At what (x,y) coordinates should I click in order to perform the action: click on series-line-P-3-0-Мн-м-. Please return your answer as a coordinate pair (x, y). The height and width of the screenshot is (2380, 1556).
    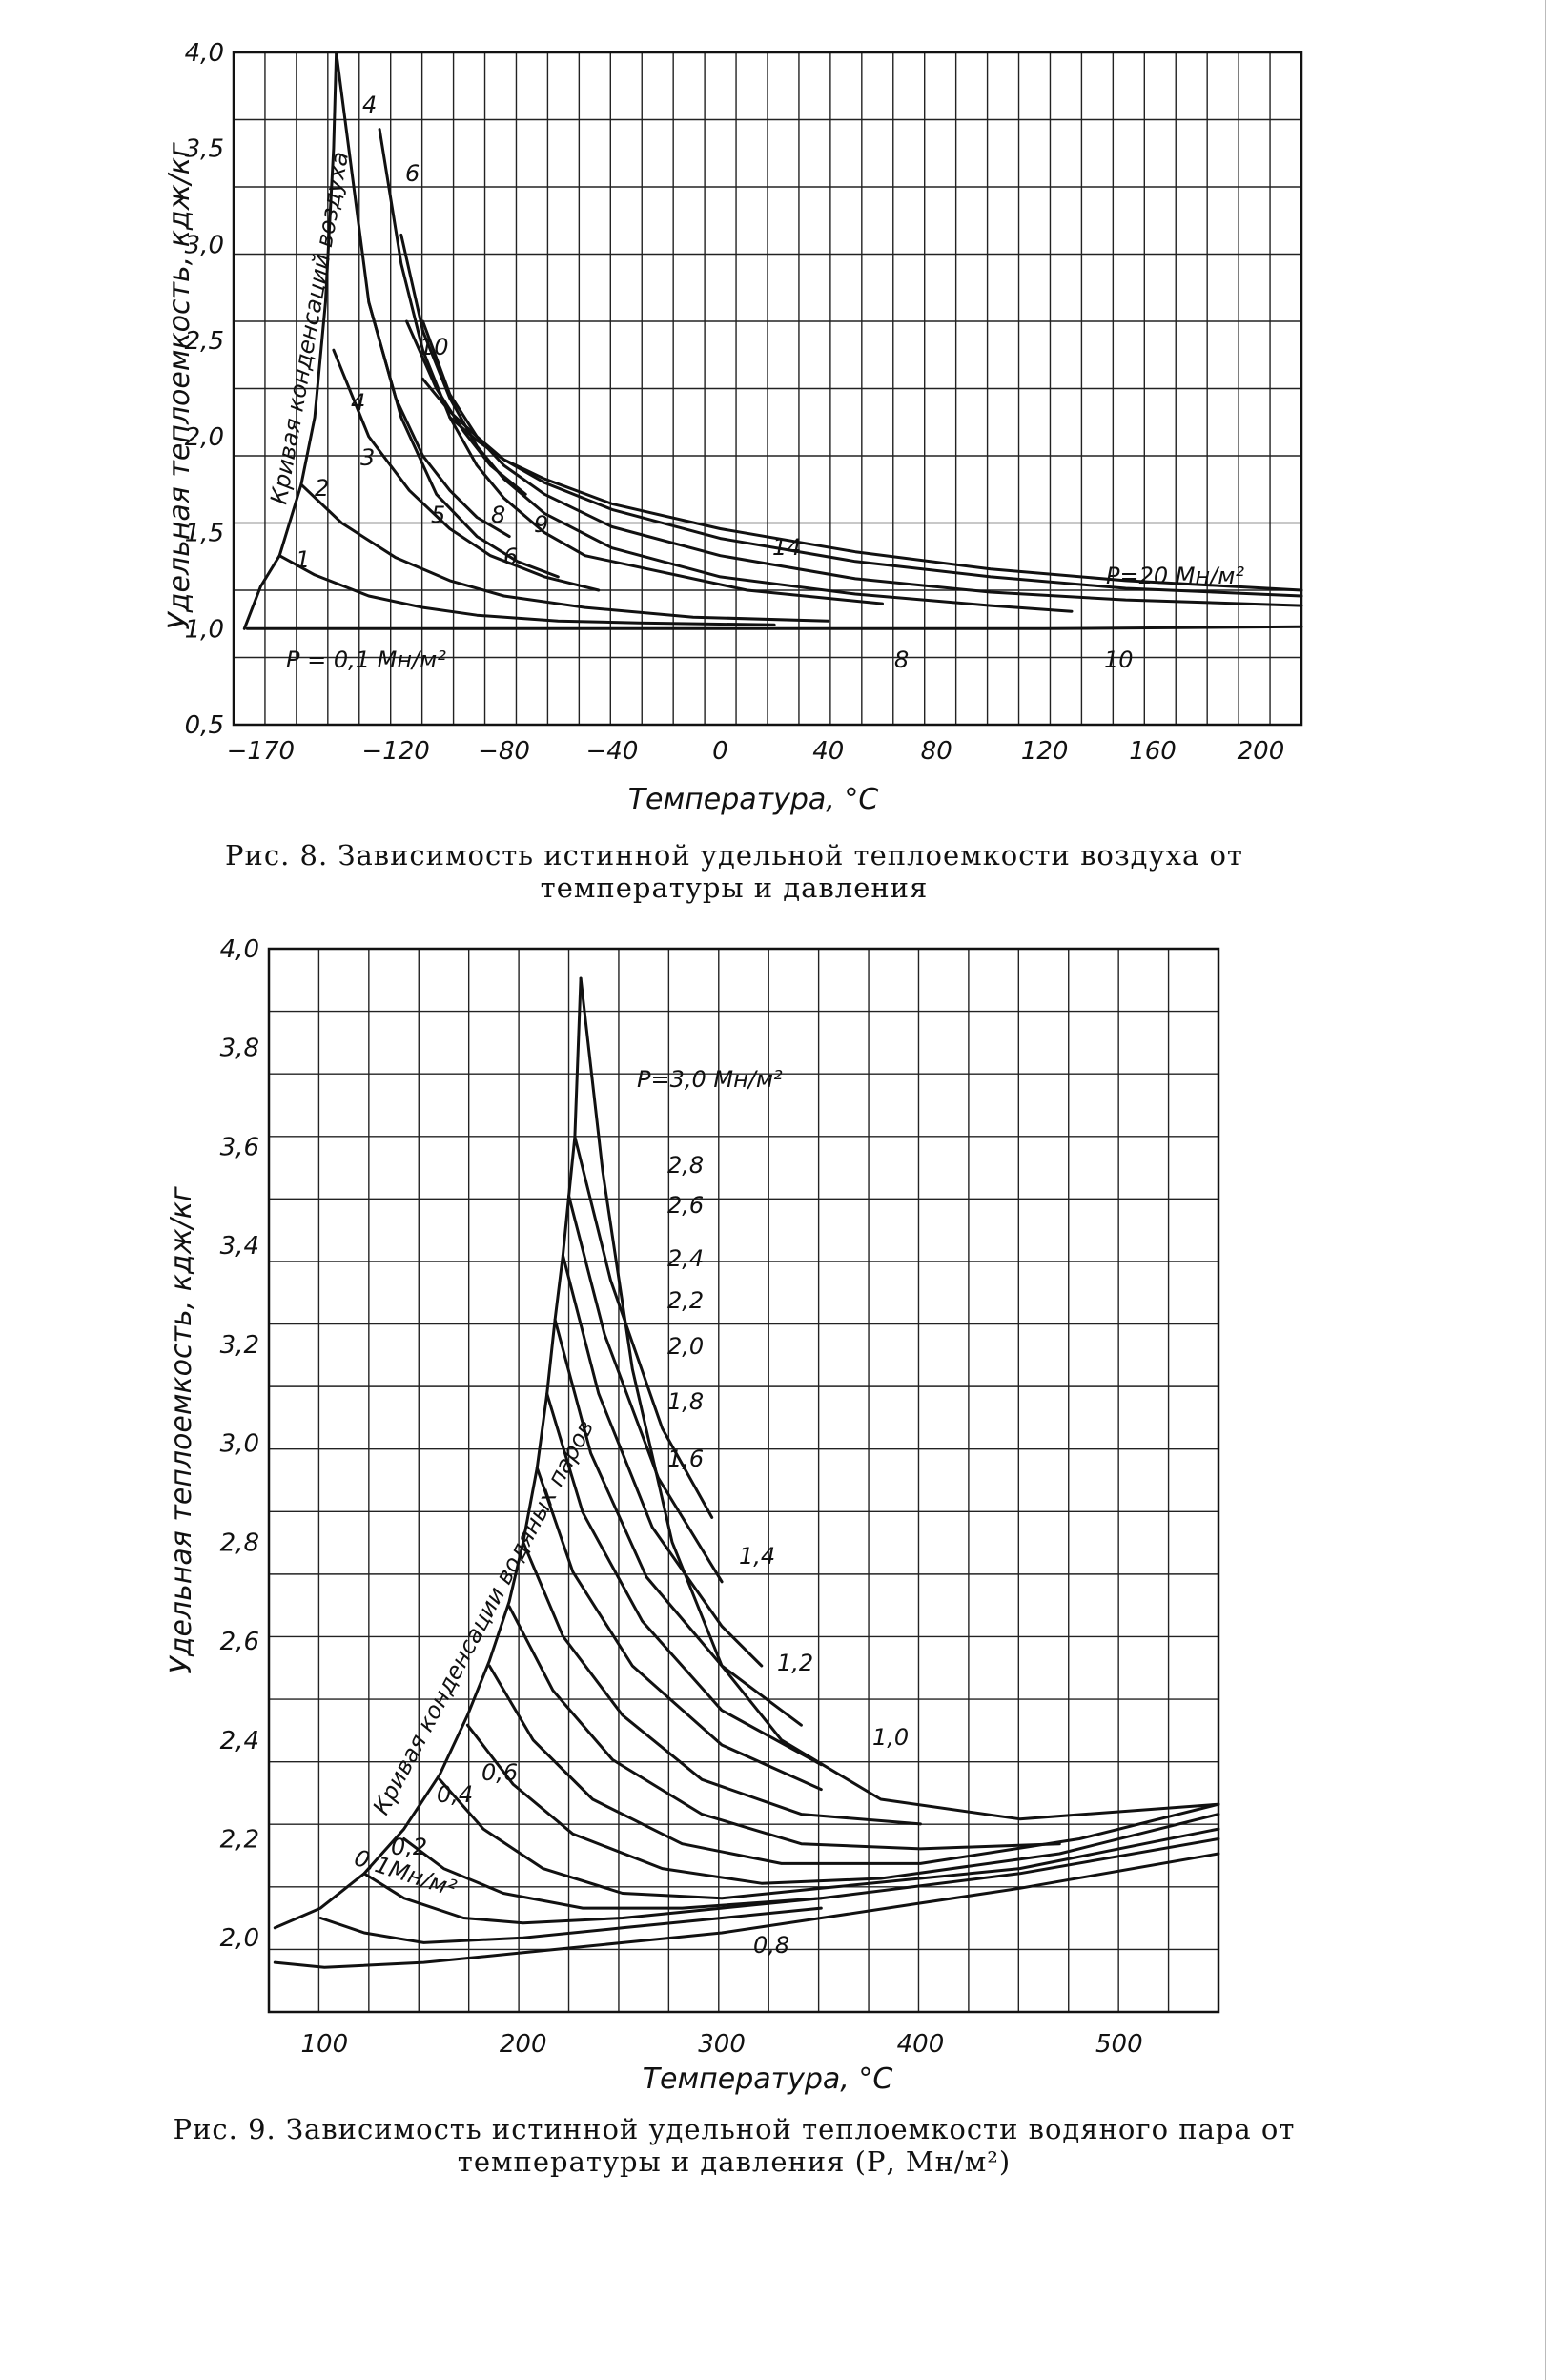
    Looking at the image, I should click on (899, 1399).